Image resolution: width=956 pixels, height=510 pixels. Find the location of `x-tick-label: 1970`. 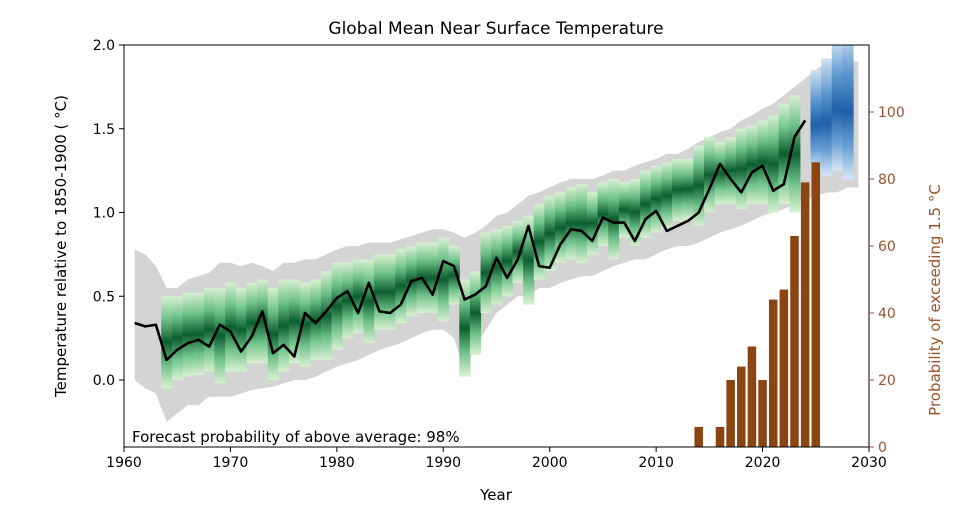

x-tick-label: 1970 is located at coordinates (231, 463).